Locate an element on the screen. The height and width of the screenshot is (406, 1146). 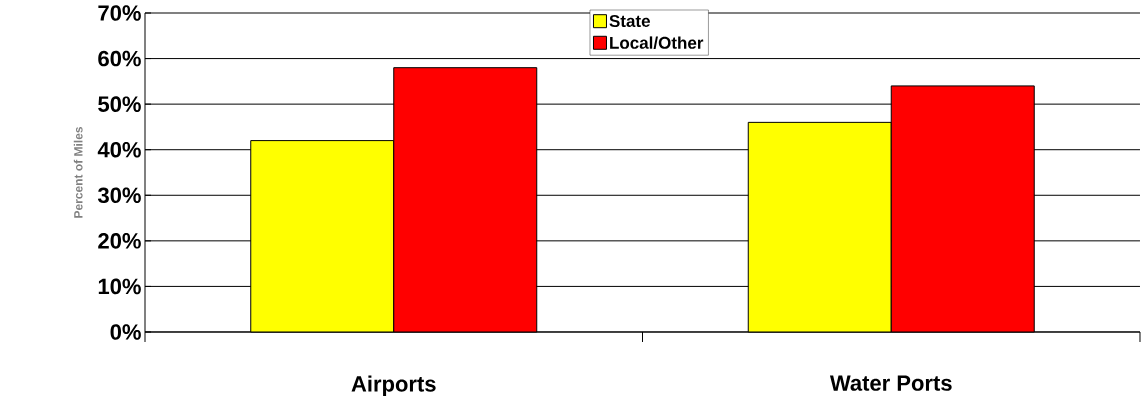
legend-label: Local/Other is located at coordinates (657, 43).